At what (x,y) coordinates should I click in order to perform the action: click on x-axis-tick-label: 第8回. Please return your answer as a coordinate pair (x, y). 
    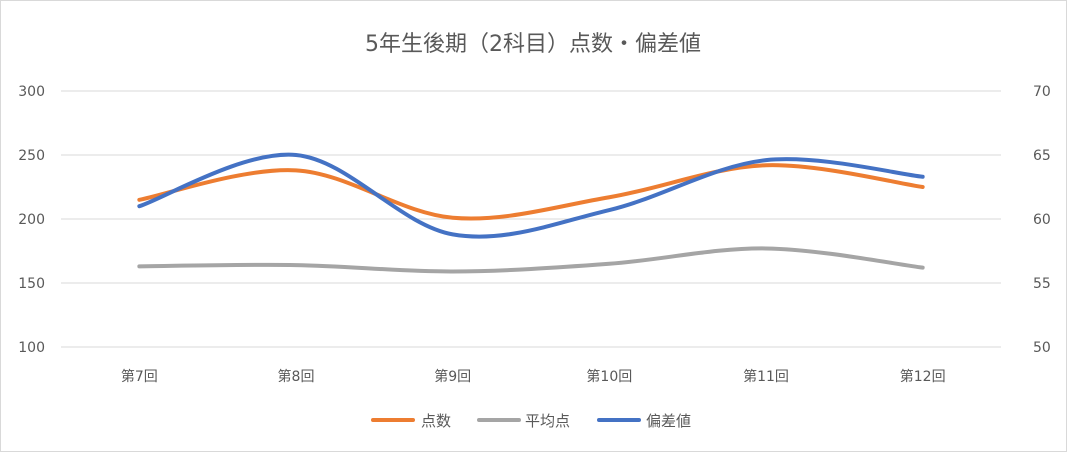
    Looking at the image, I should click on (296, 376).